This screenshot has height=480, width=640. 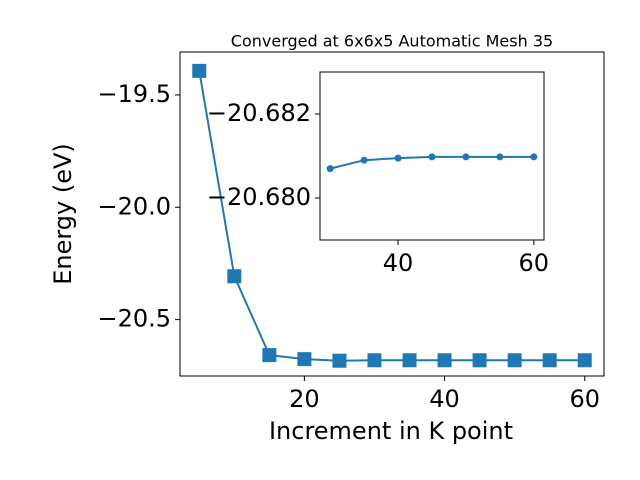 I want to click on y-tick-label: −20.0, so click(x=134, y=206).